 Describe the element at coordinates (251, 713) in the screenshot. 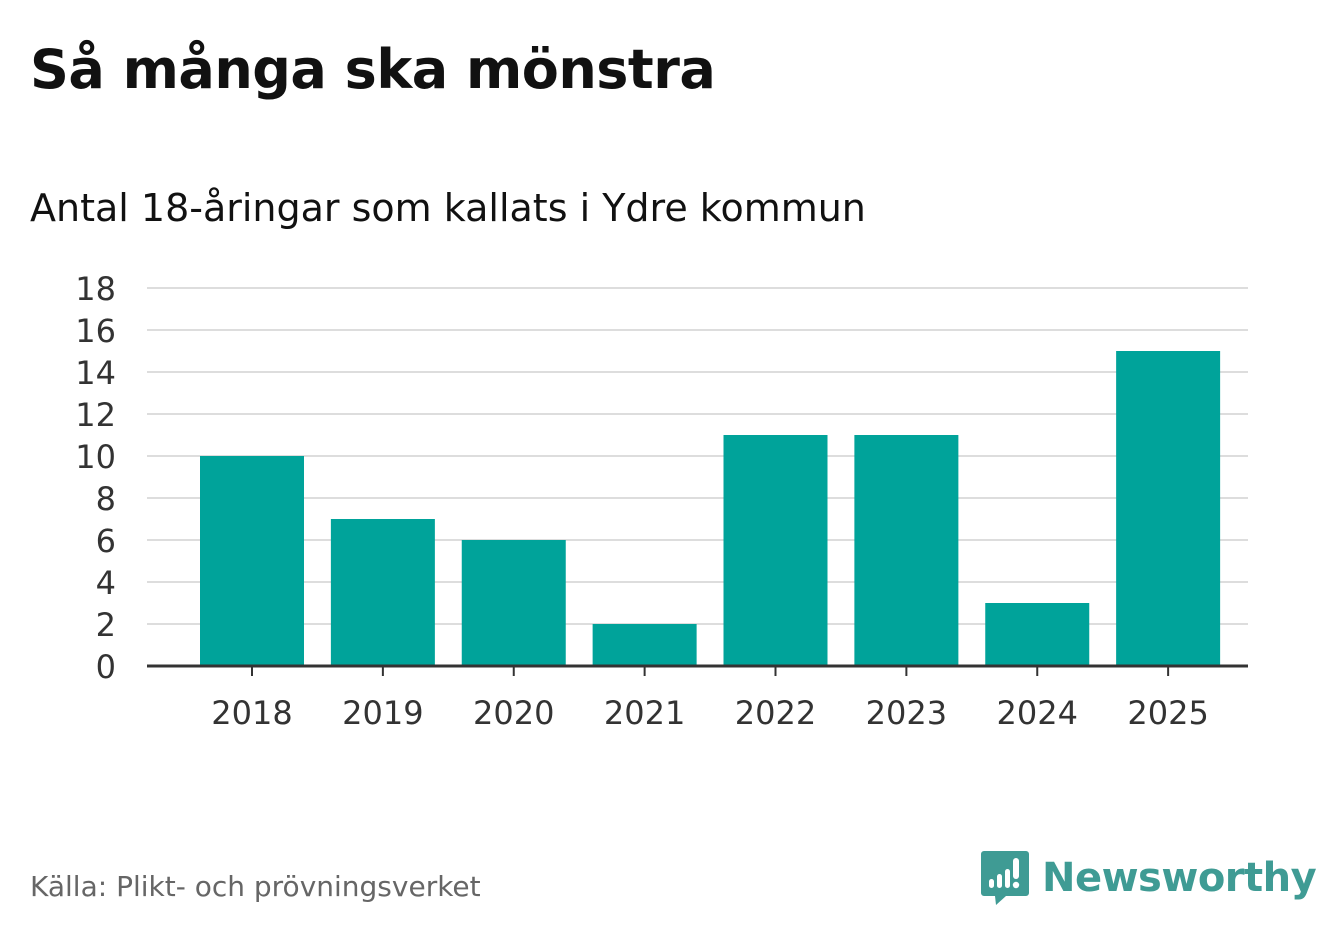

I see `x-tick-label: 2018` at that location.